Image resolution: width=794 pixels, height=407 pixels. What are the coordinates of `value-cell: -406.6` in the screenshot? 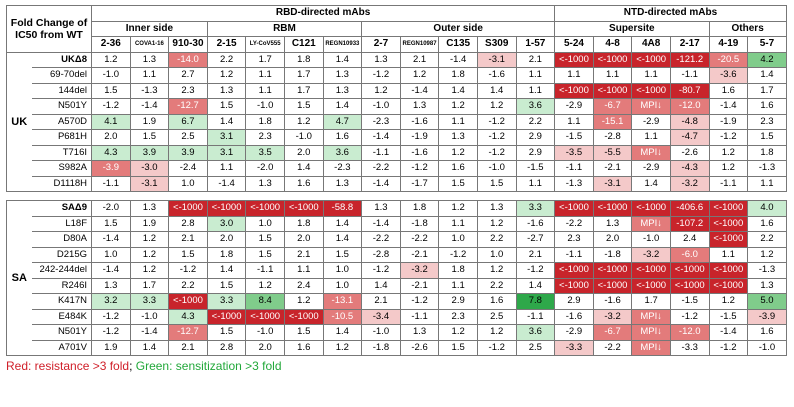 It's located at (689, 208).